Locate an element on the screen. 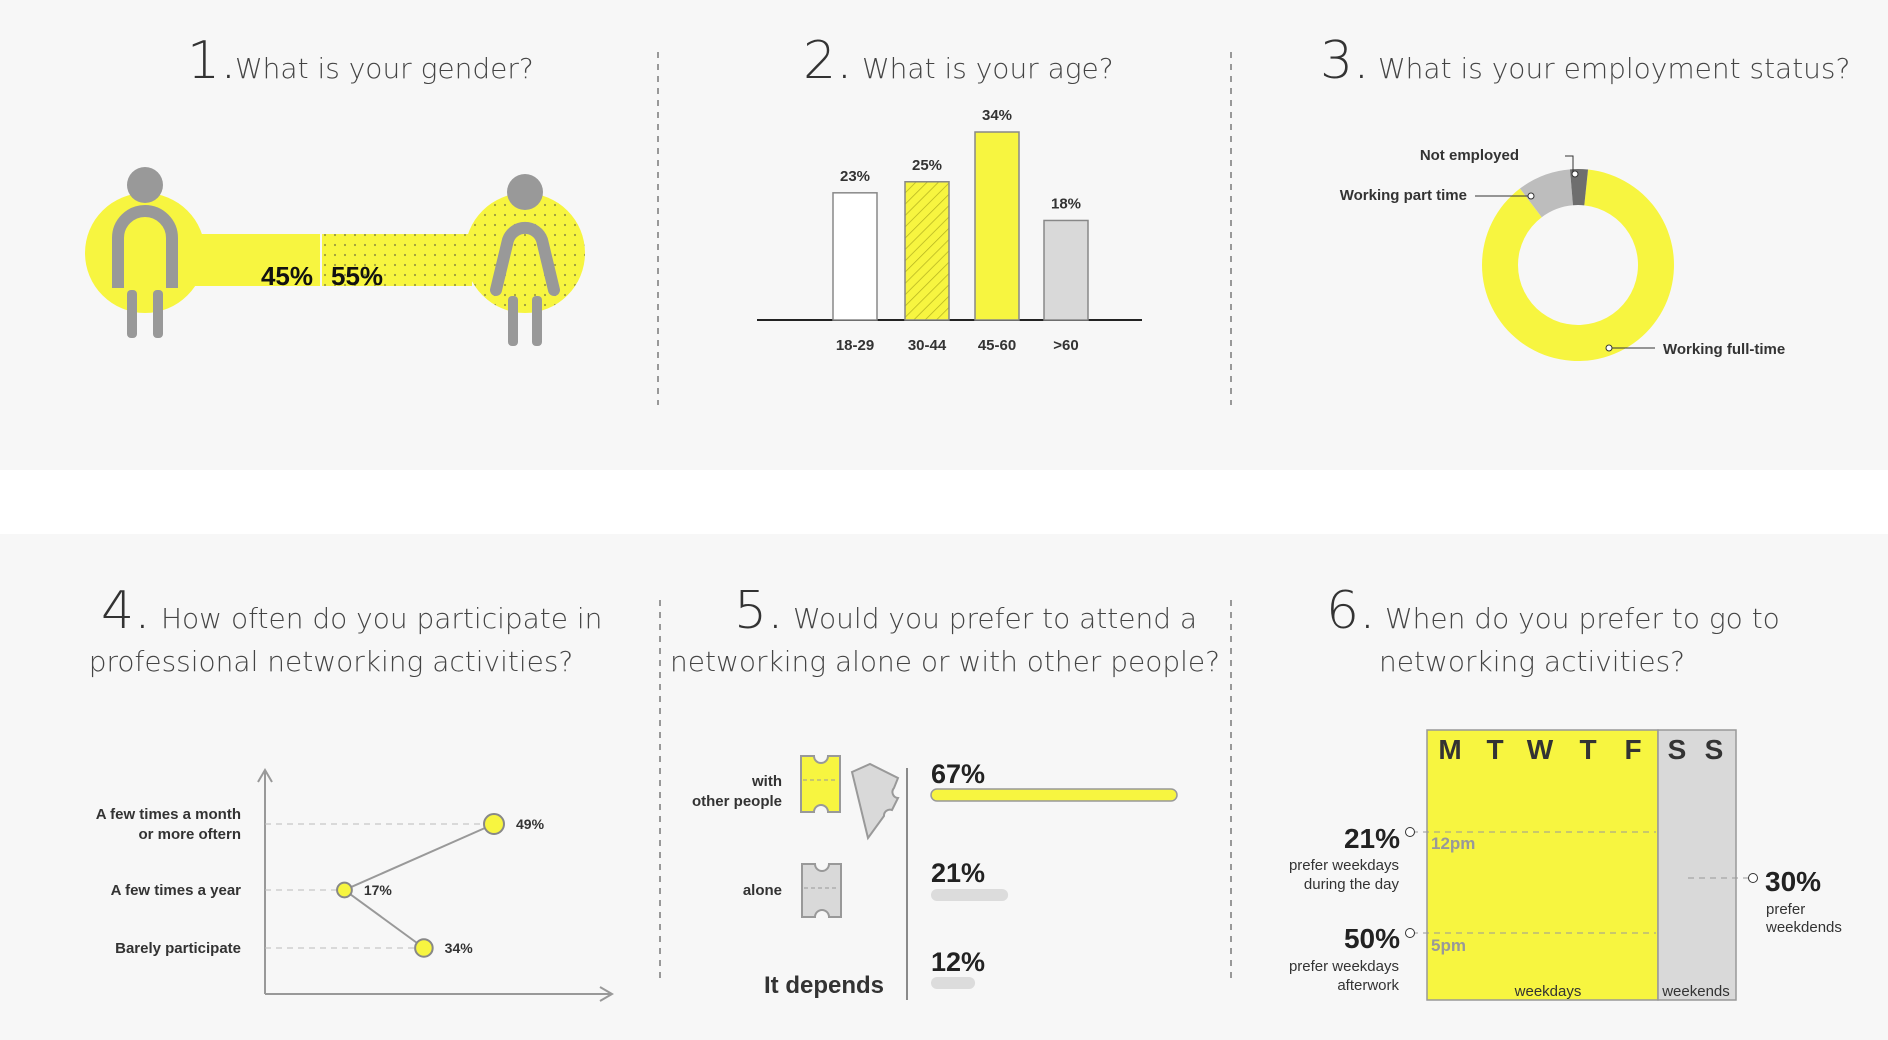 This screenshot has width=1888, height=1040. q6-number: 6. is located at coordinates (1351, 611).